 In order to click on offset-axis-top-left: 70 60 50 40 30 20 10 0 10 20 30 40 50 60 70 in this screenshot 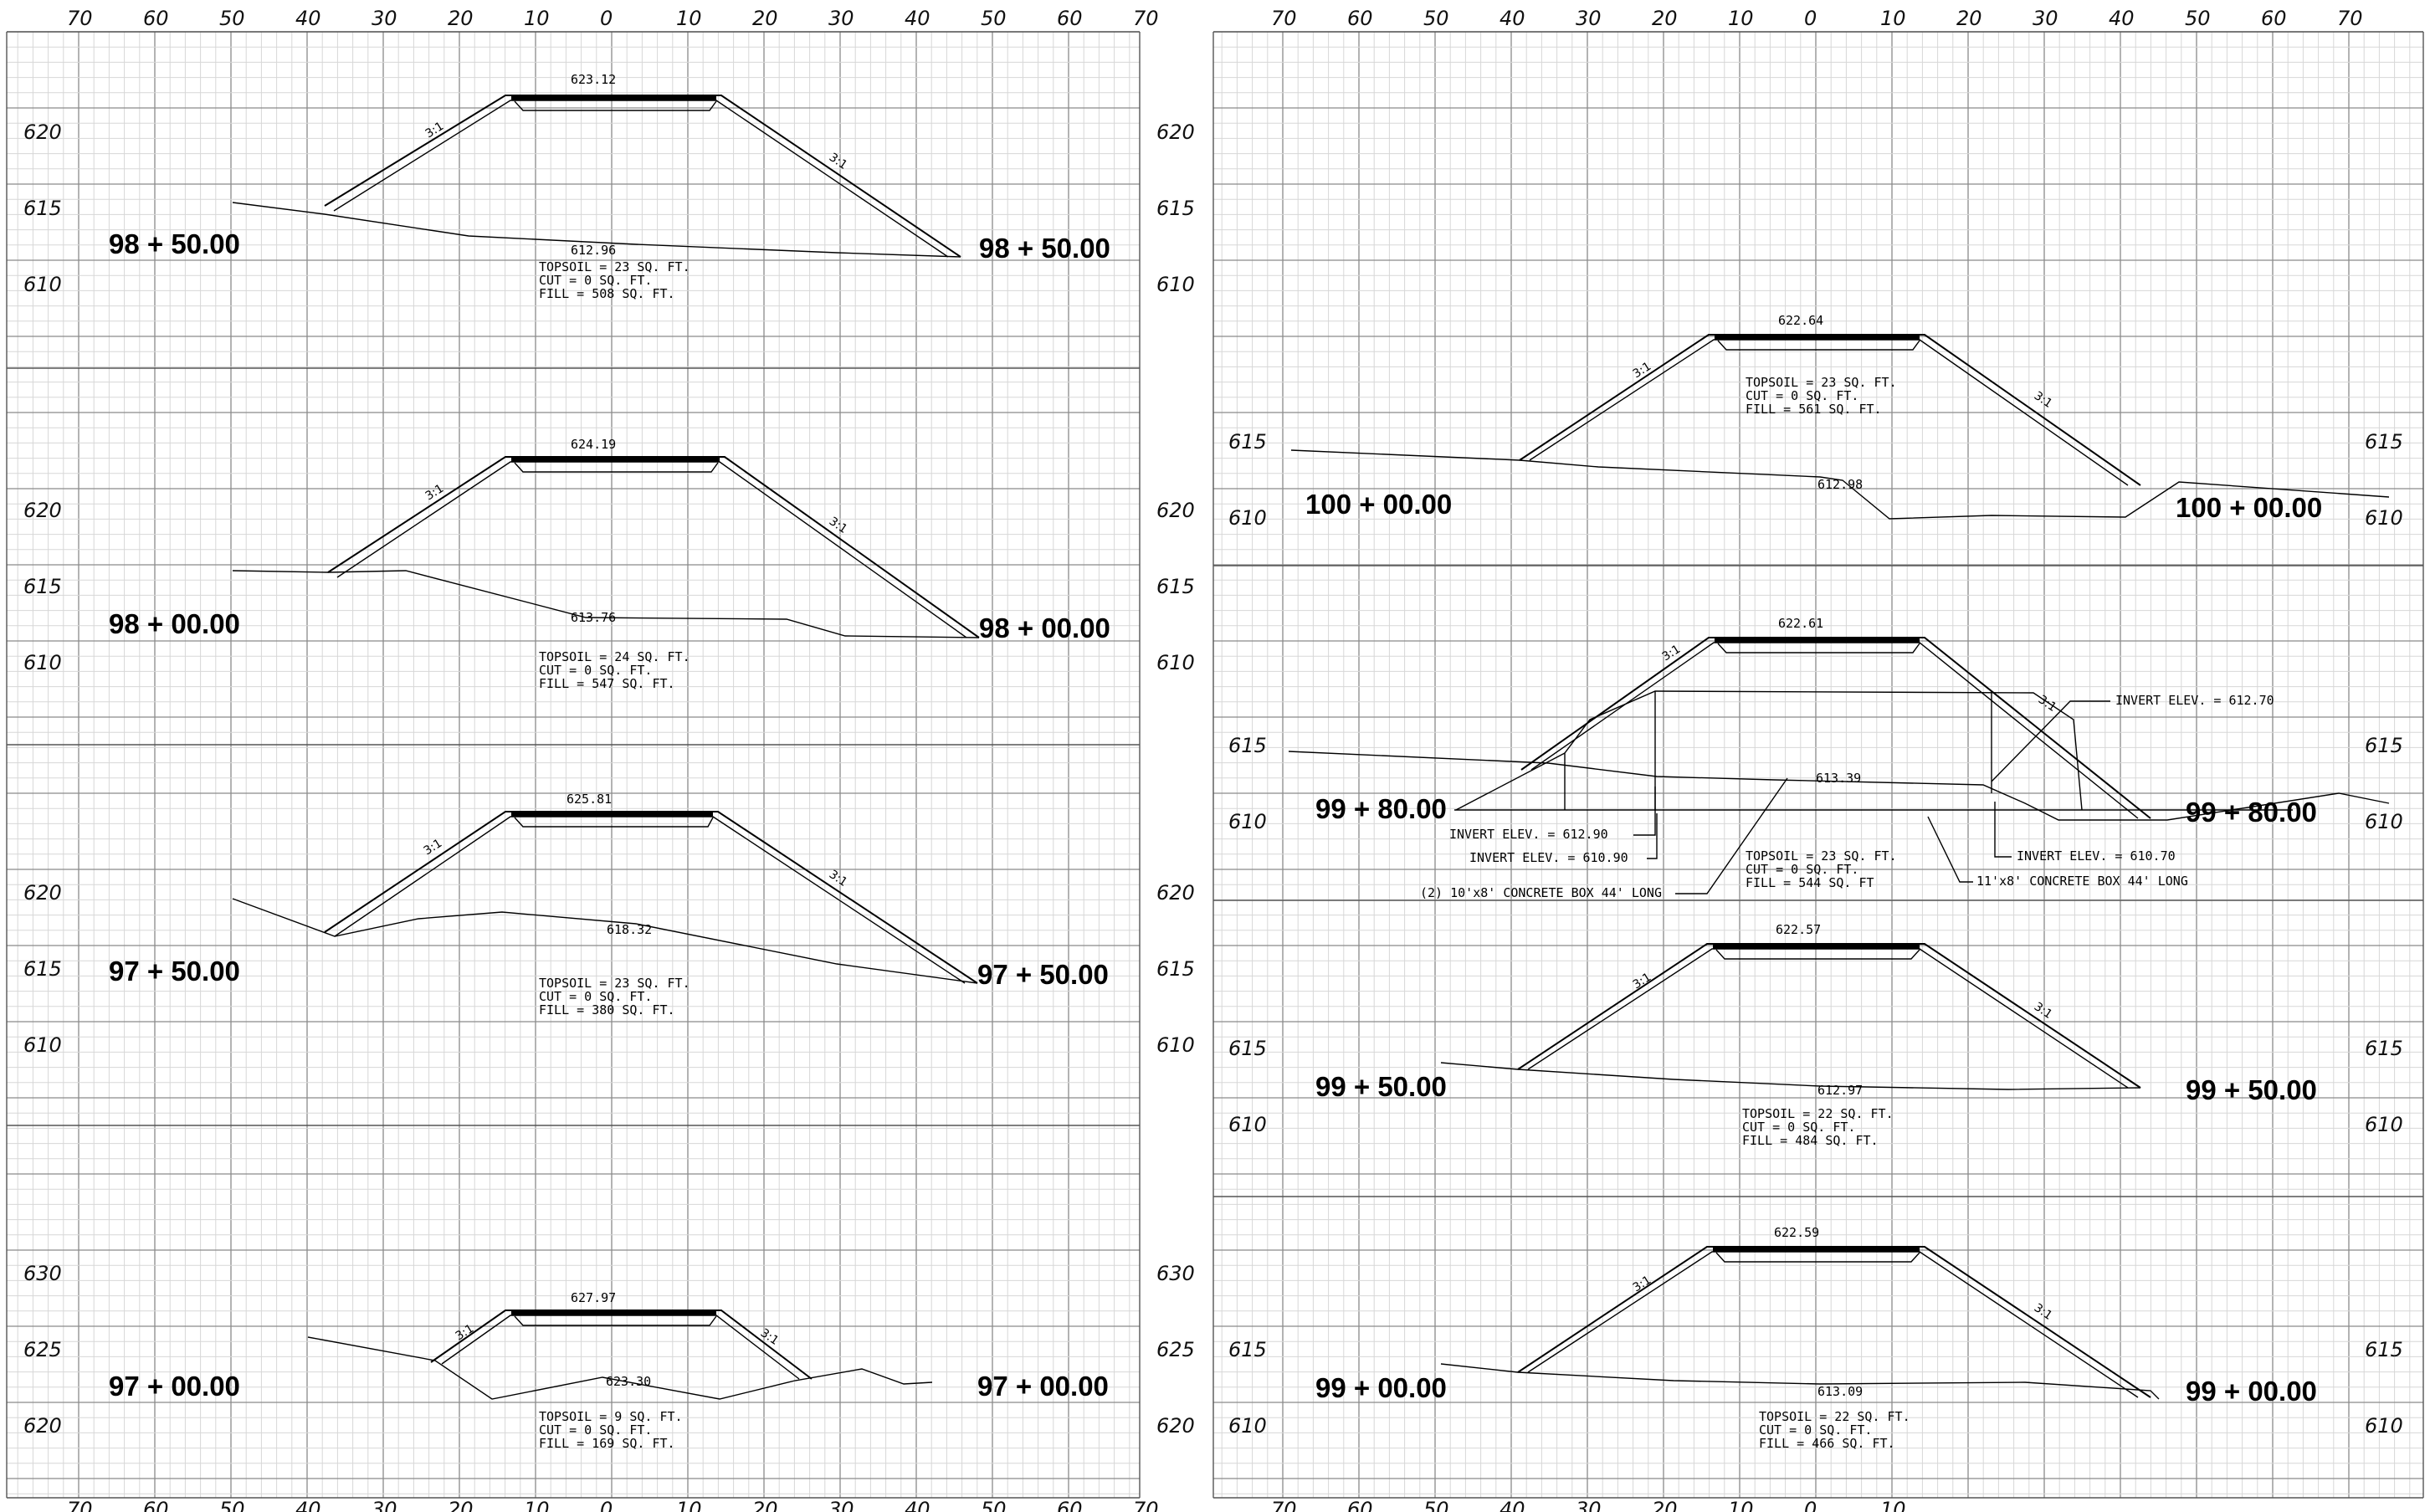, I will do `click(613, 18)`.